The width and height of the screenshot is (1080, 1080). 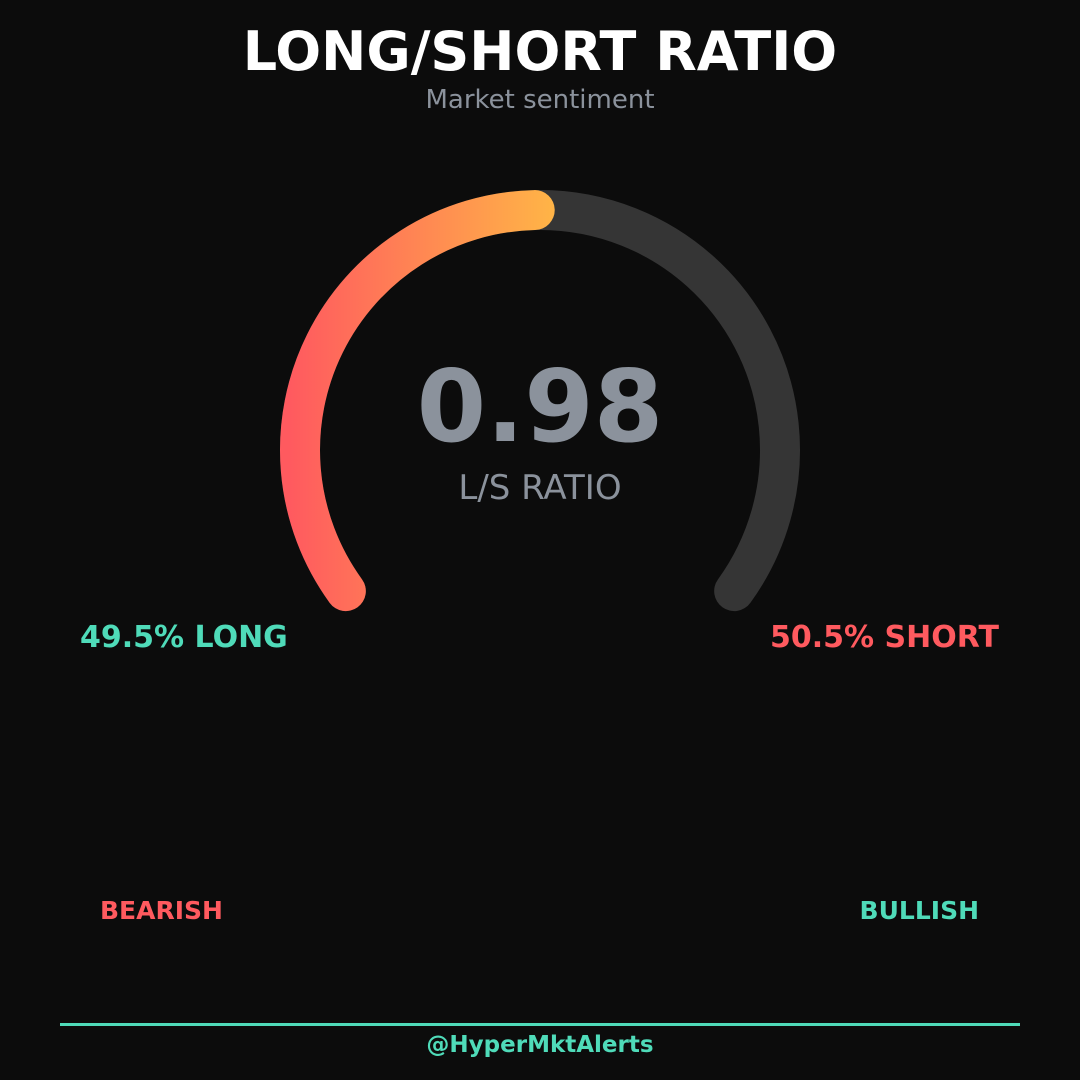 What do you see at coordinates (540, 488) in the screenshot?
I see `ratio-label: L/S RATIO` at bounding box center [540, 488].